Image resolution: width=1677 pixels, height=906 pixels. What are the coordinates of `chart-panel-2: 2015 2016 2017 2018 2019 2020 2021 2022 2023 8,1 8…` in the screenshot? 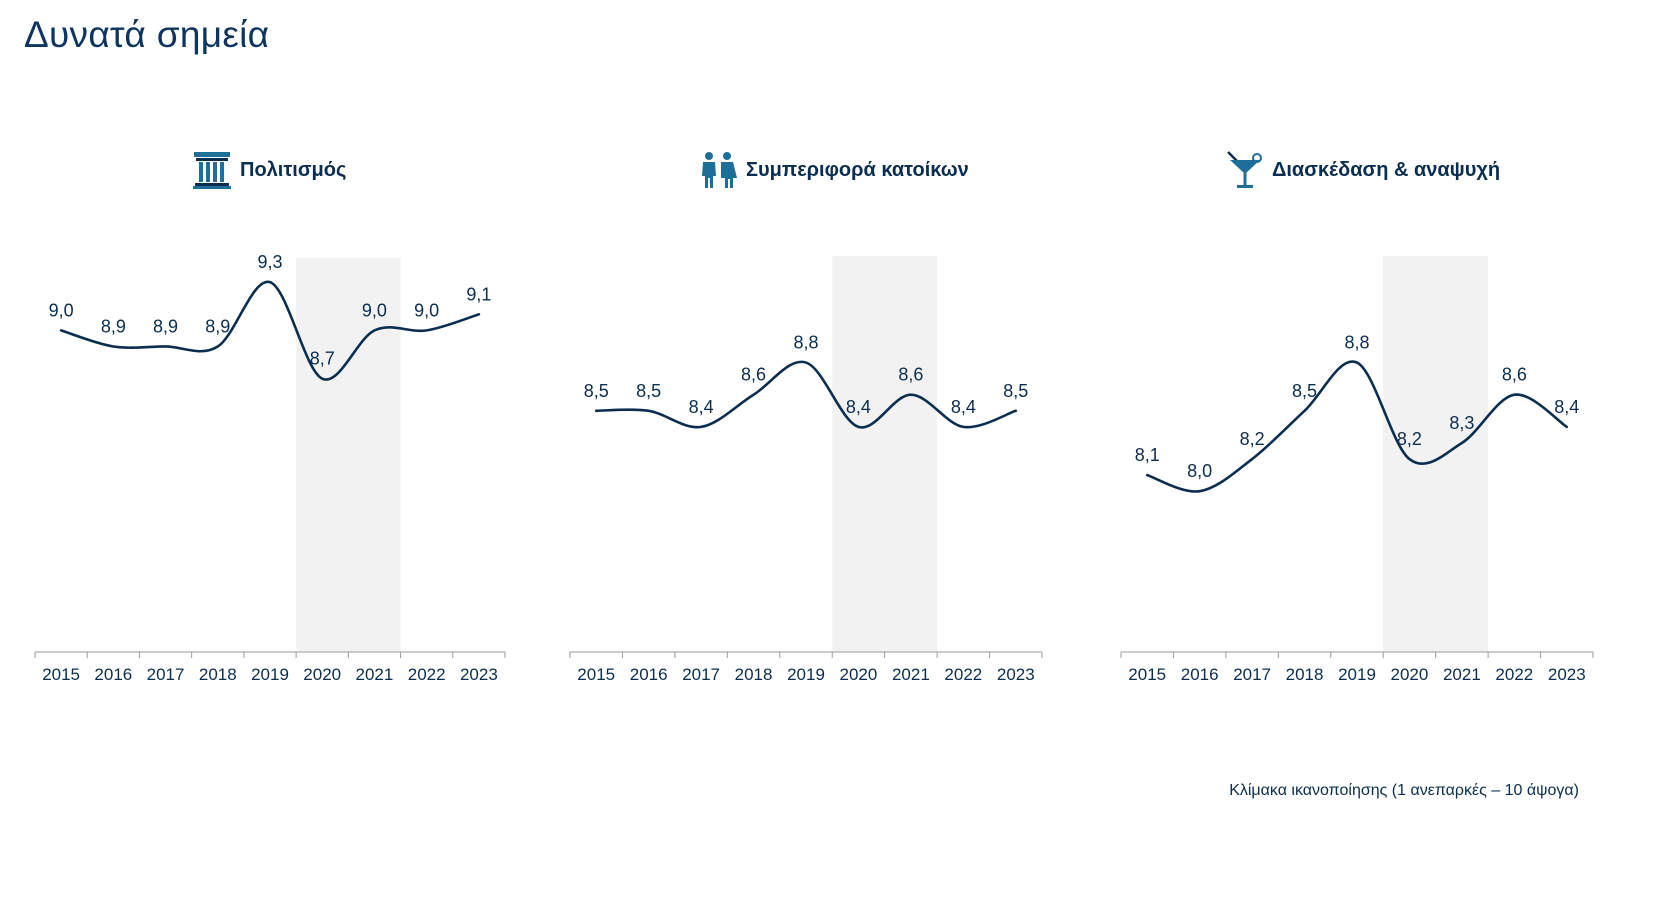 It's located at (1357, 470).